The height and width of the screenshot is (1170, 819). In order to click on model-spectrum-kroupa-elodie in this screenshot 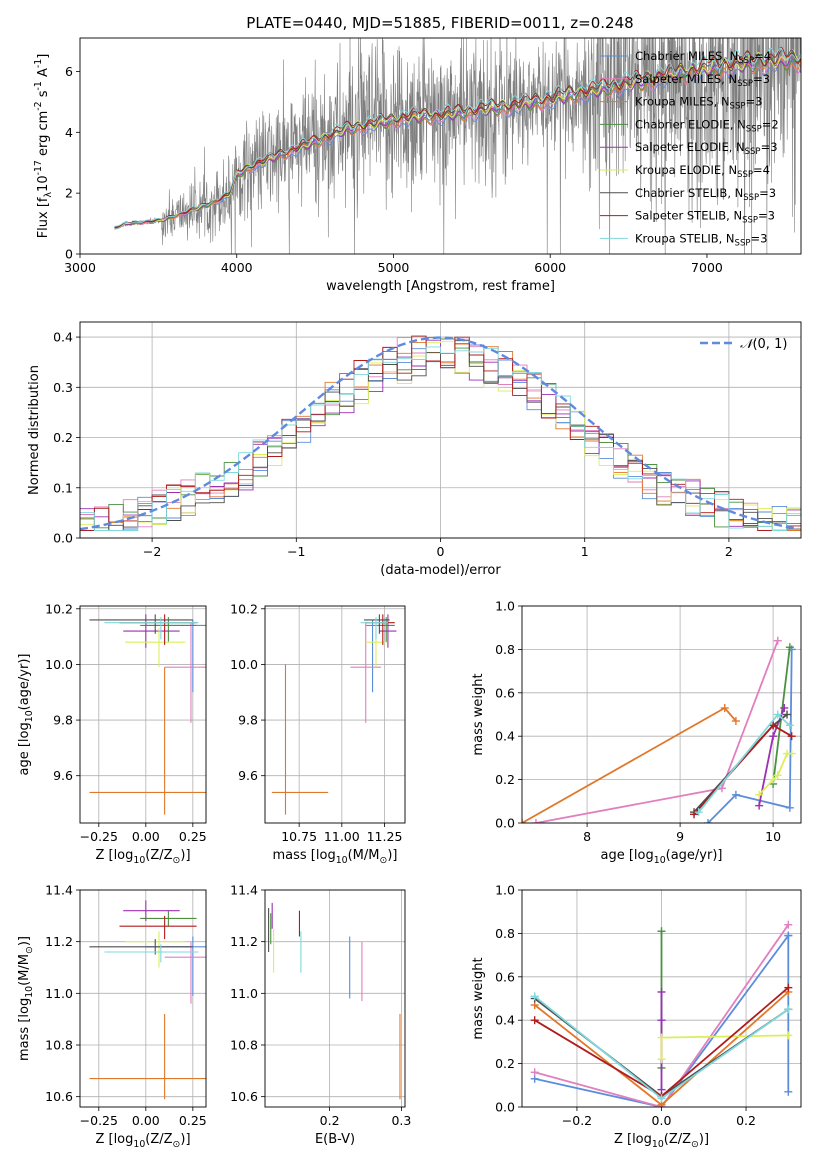, I will do `click(457, 139)`.